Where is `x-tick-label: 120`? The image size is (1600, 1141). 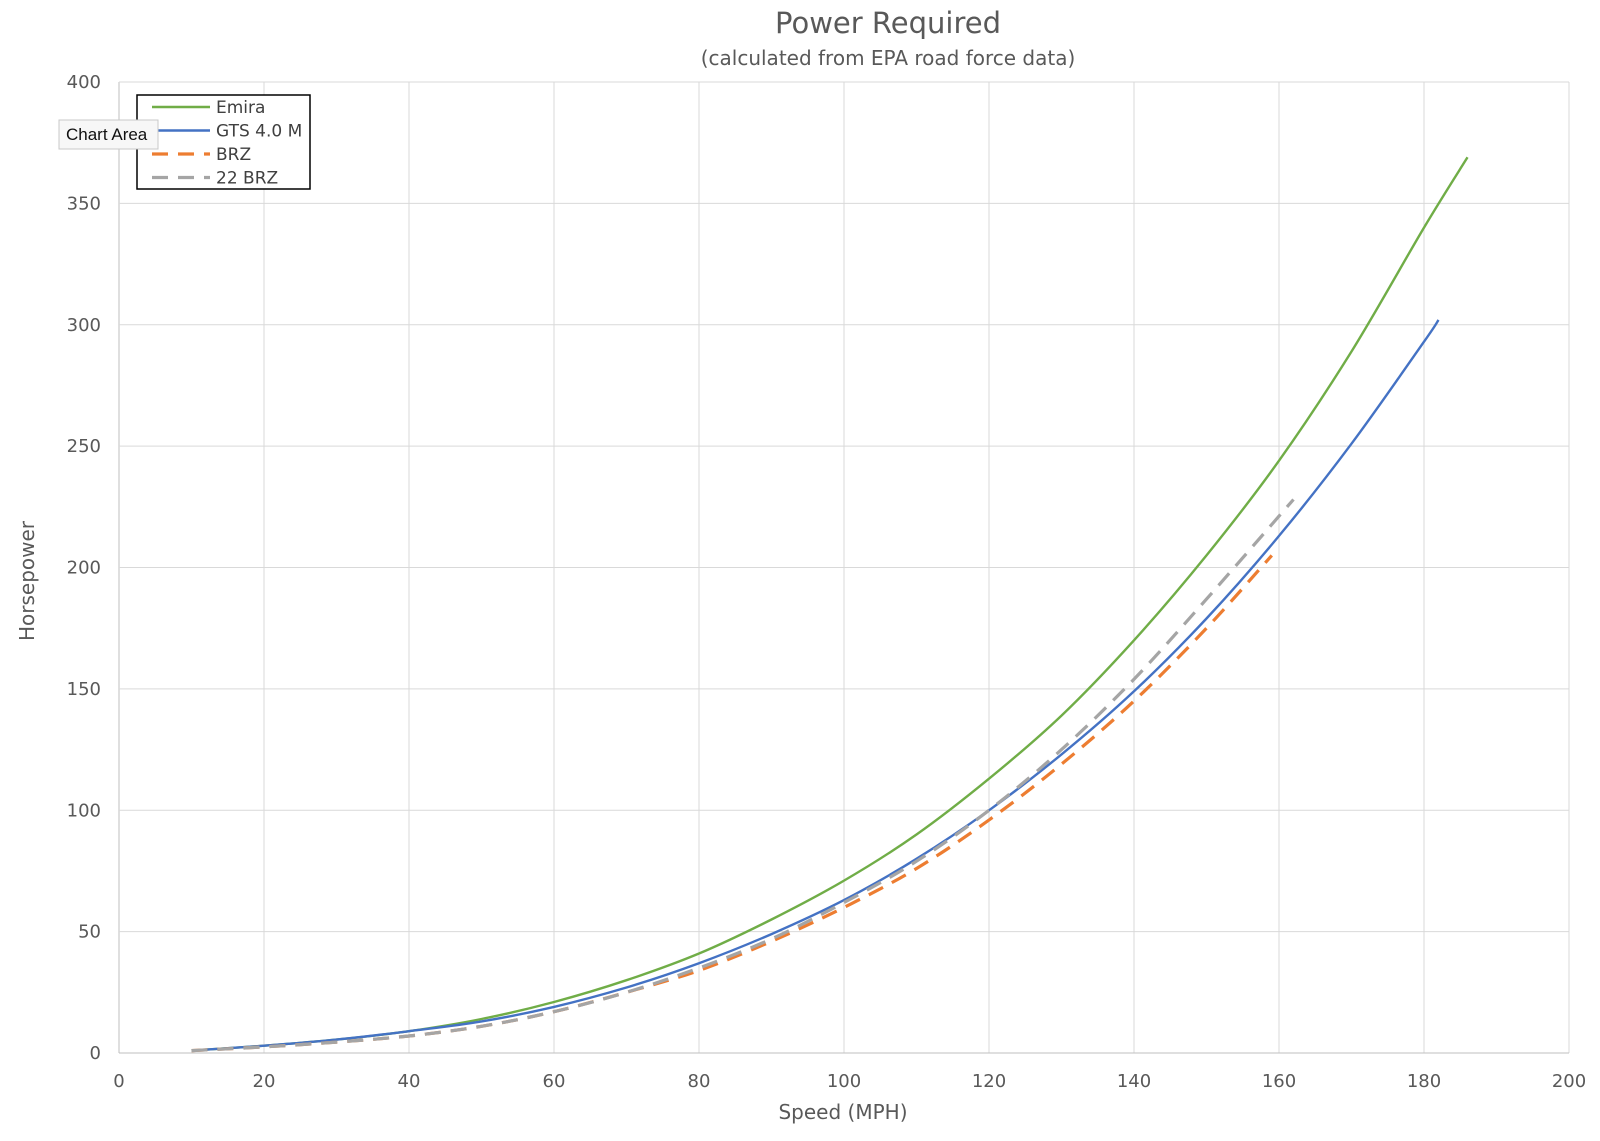 x-tick-label: 120 is located at coordinates (989, 1081).